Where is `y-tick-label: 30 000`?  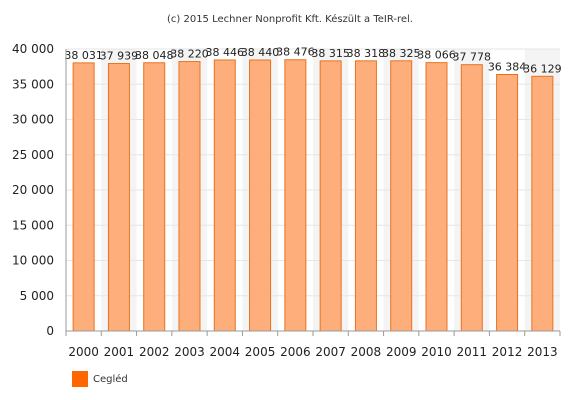
y-tick-label: 30 000 is located at coordinates (33, 120).